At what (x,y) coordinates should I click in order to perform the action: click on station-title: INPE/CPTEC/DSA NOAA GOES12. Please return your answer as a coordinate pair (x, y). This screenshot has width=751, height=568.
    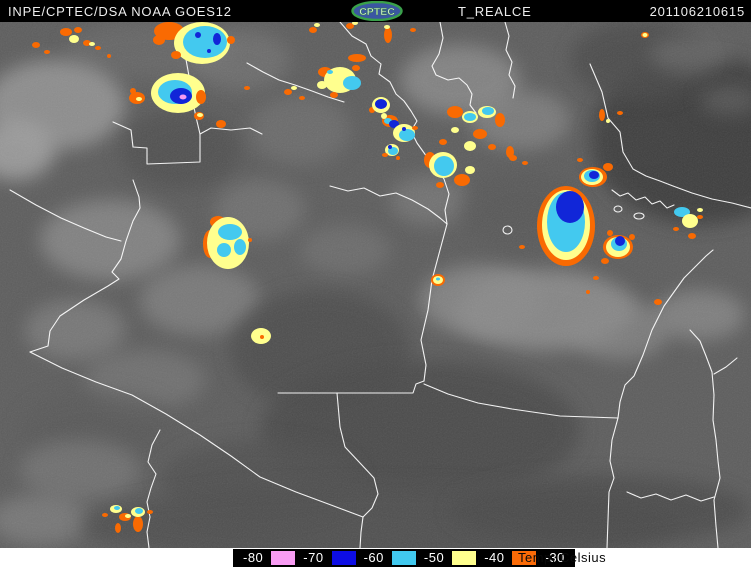
    Looking at the image, I should click on (120, 11).